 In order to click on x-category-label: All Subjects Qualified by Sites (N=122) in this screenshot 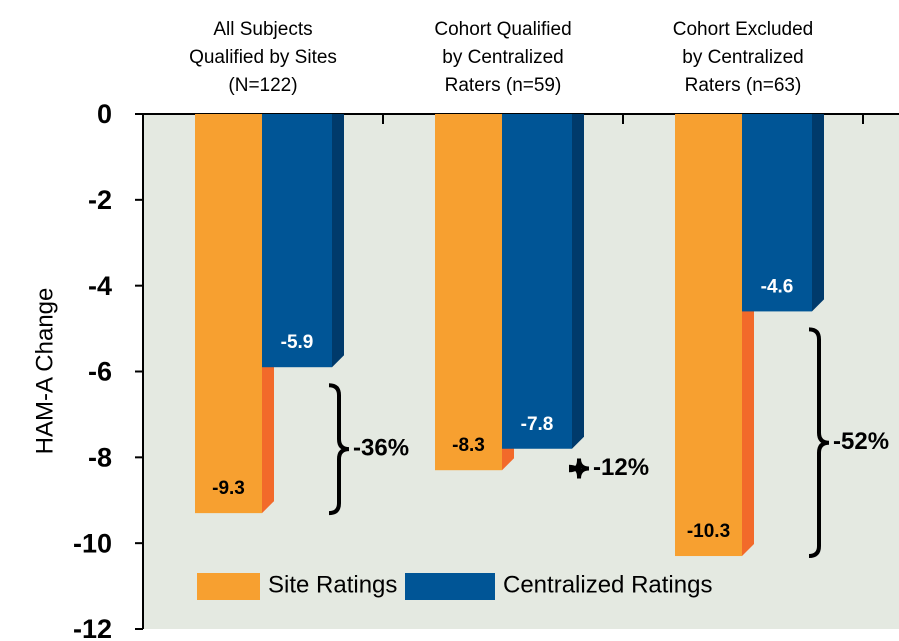, I will do `click(263, 57)`.